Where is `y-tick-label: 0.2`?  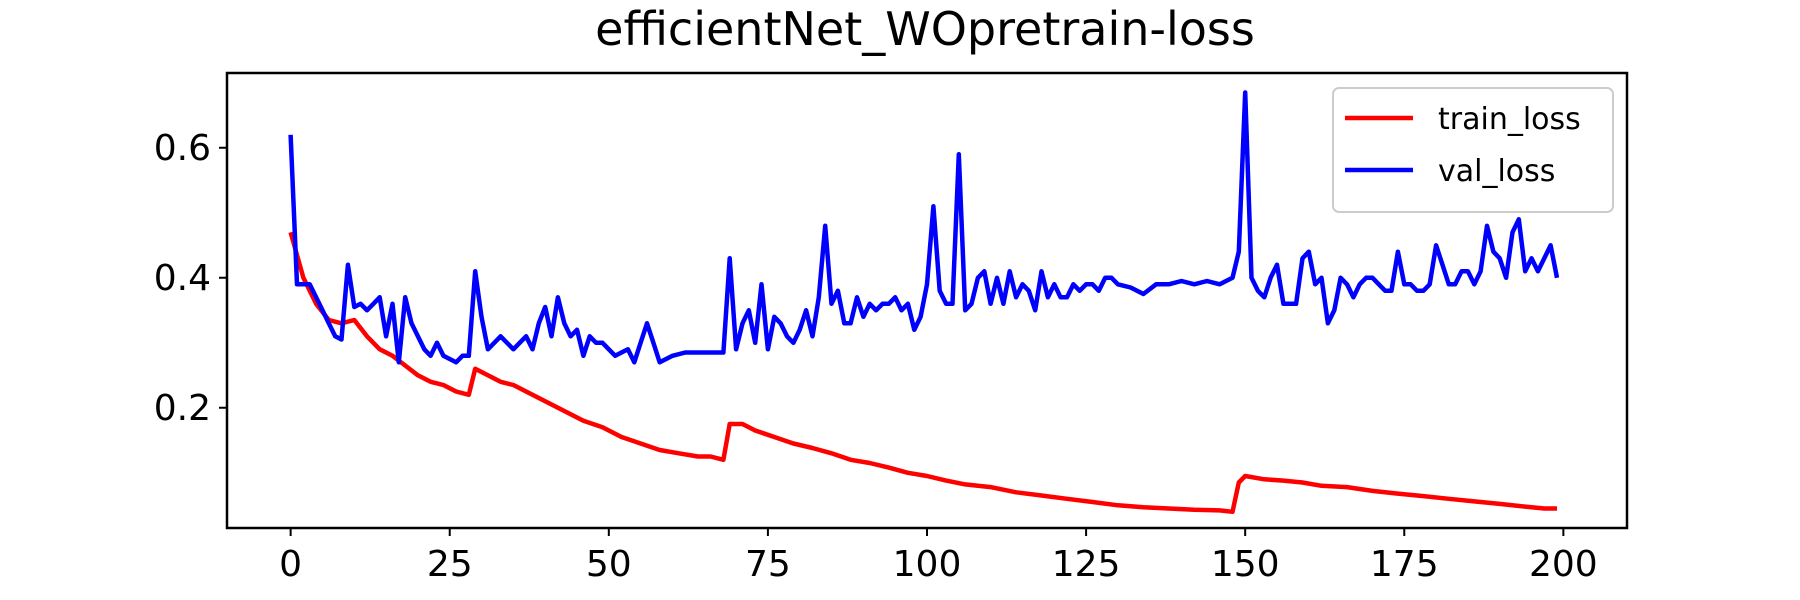
y-tick-label: 0.2 is located at coordinates (182, 408).